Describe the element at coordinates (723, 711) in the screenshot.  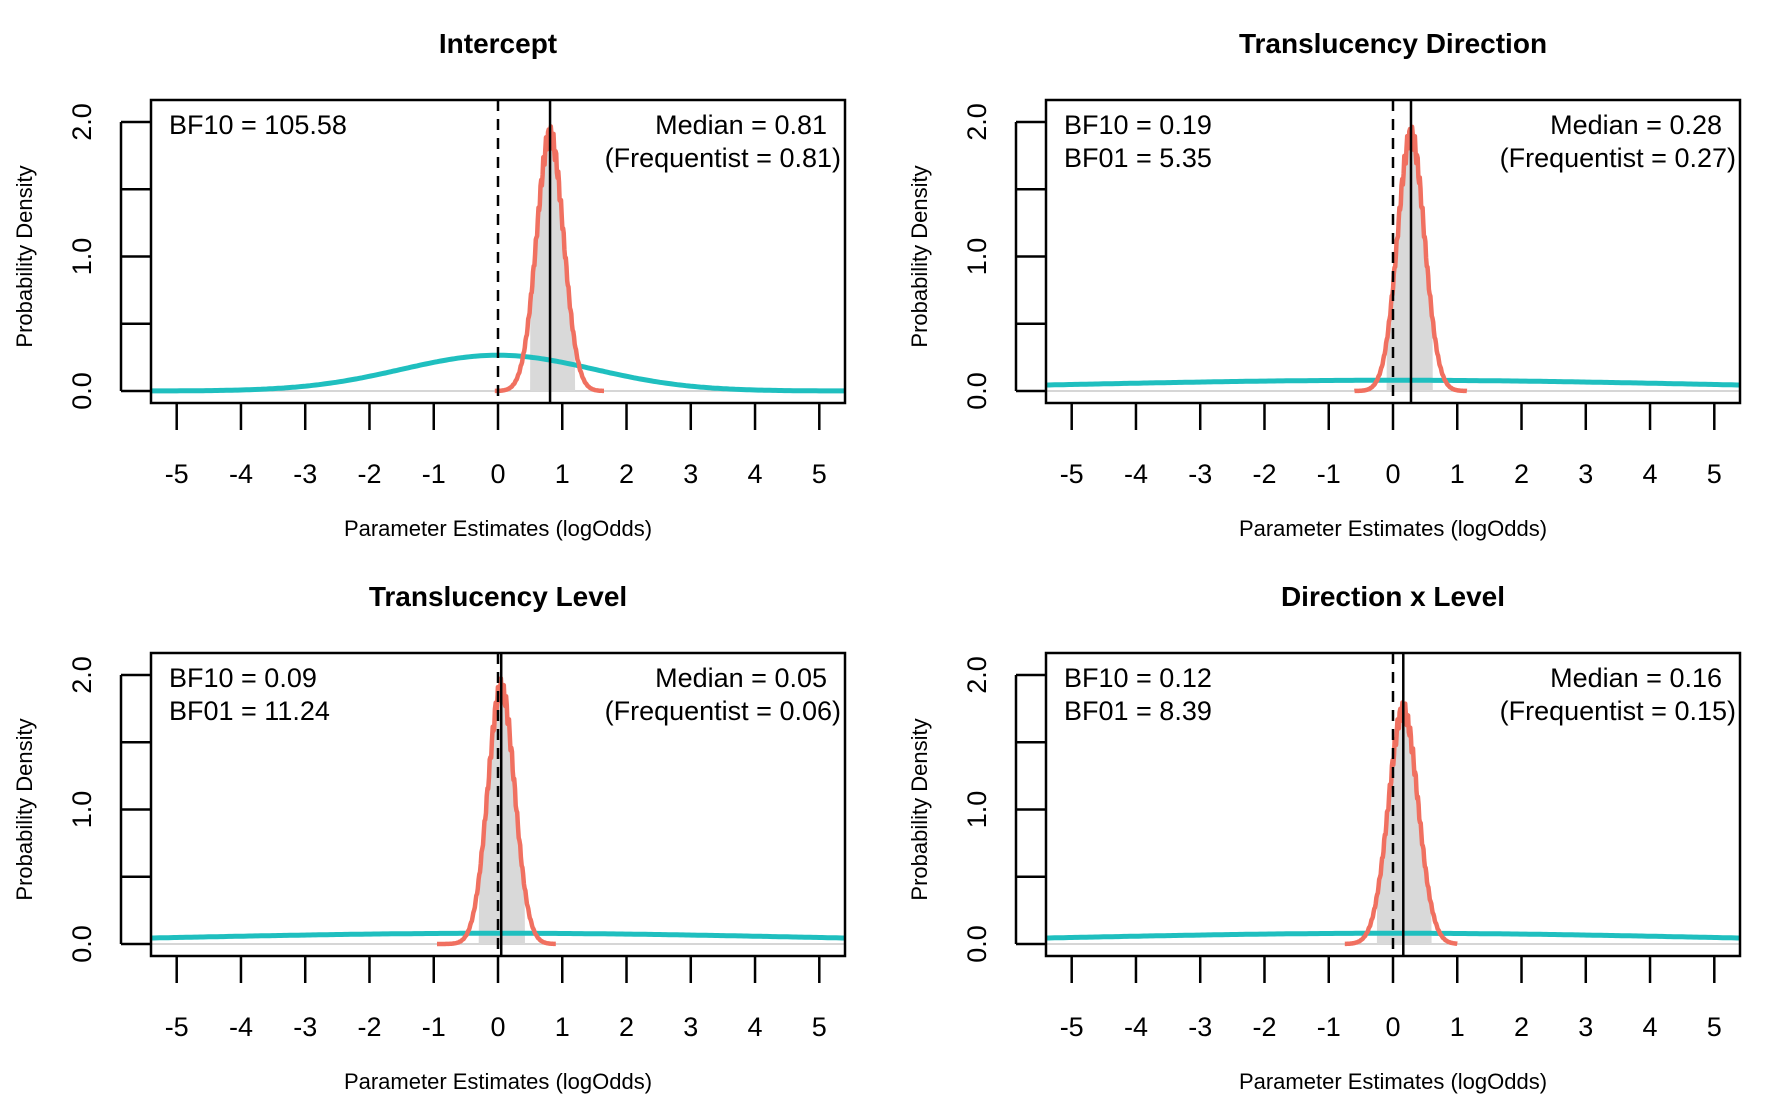
I see `median-text: (Frequentist = 0.06)` at that location.